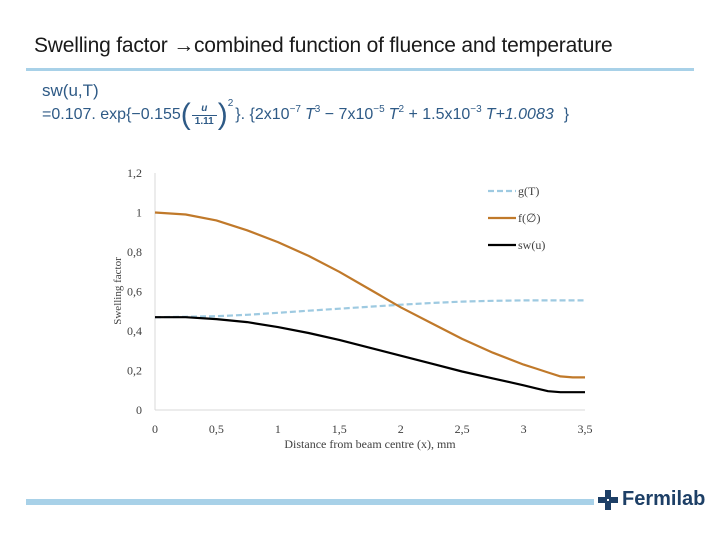 The image size is (720, 540). Describe the element at coordinates (262, 114) in the screenshot. I see `poly-part-a: }. {2x10` at that location.